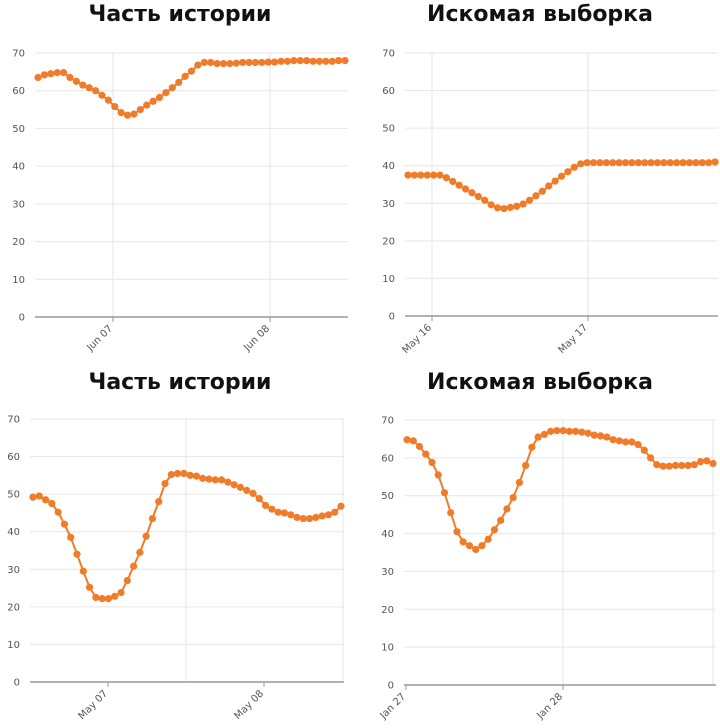 The width and height of the screenshot is (720, 728). I want to click on x-tick-label: May 16, so click(417, 339).